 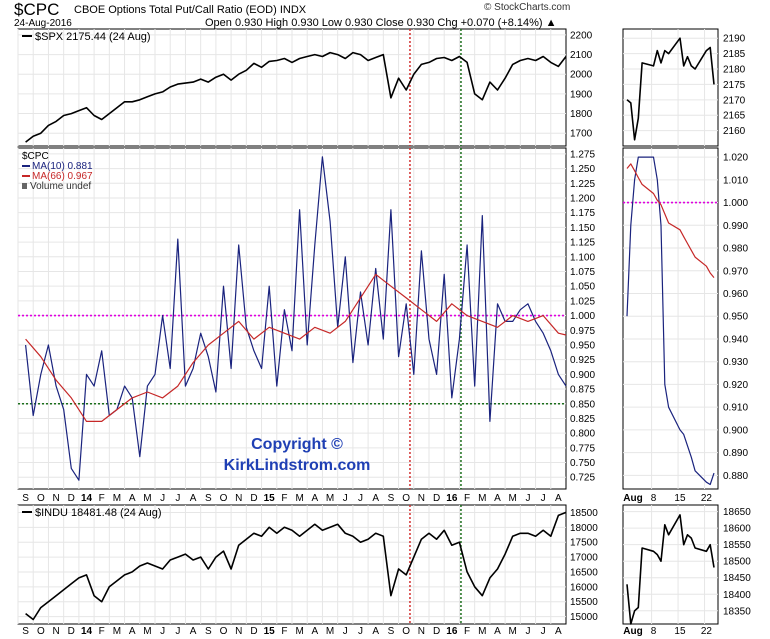 I want to click on indu-zoom-ytick-label: 18550, so click(x=737, y=545).